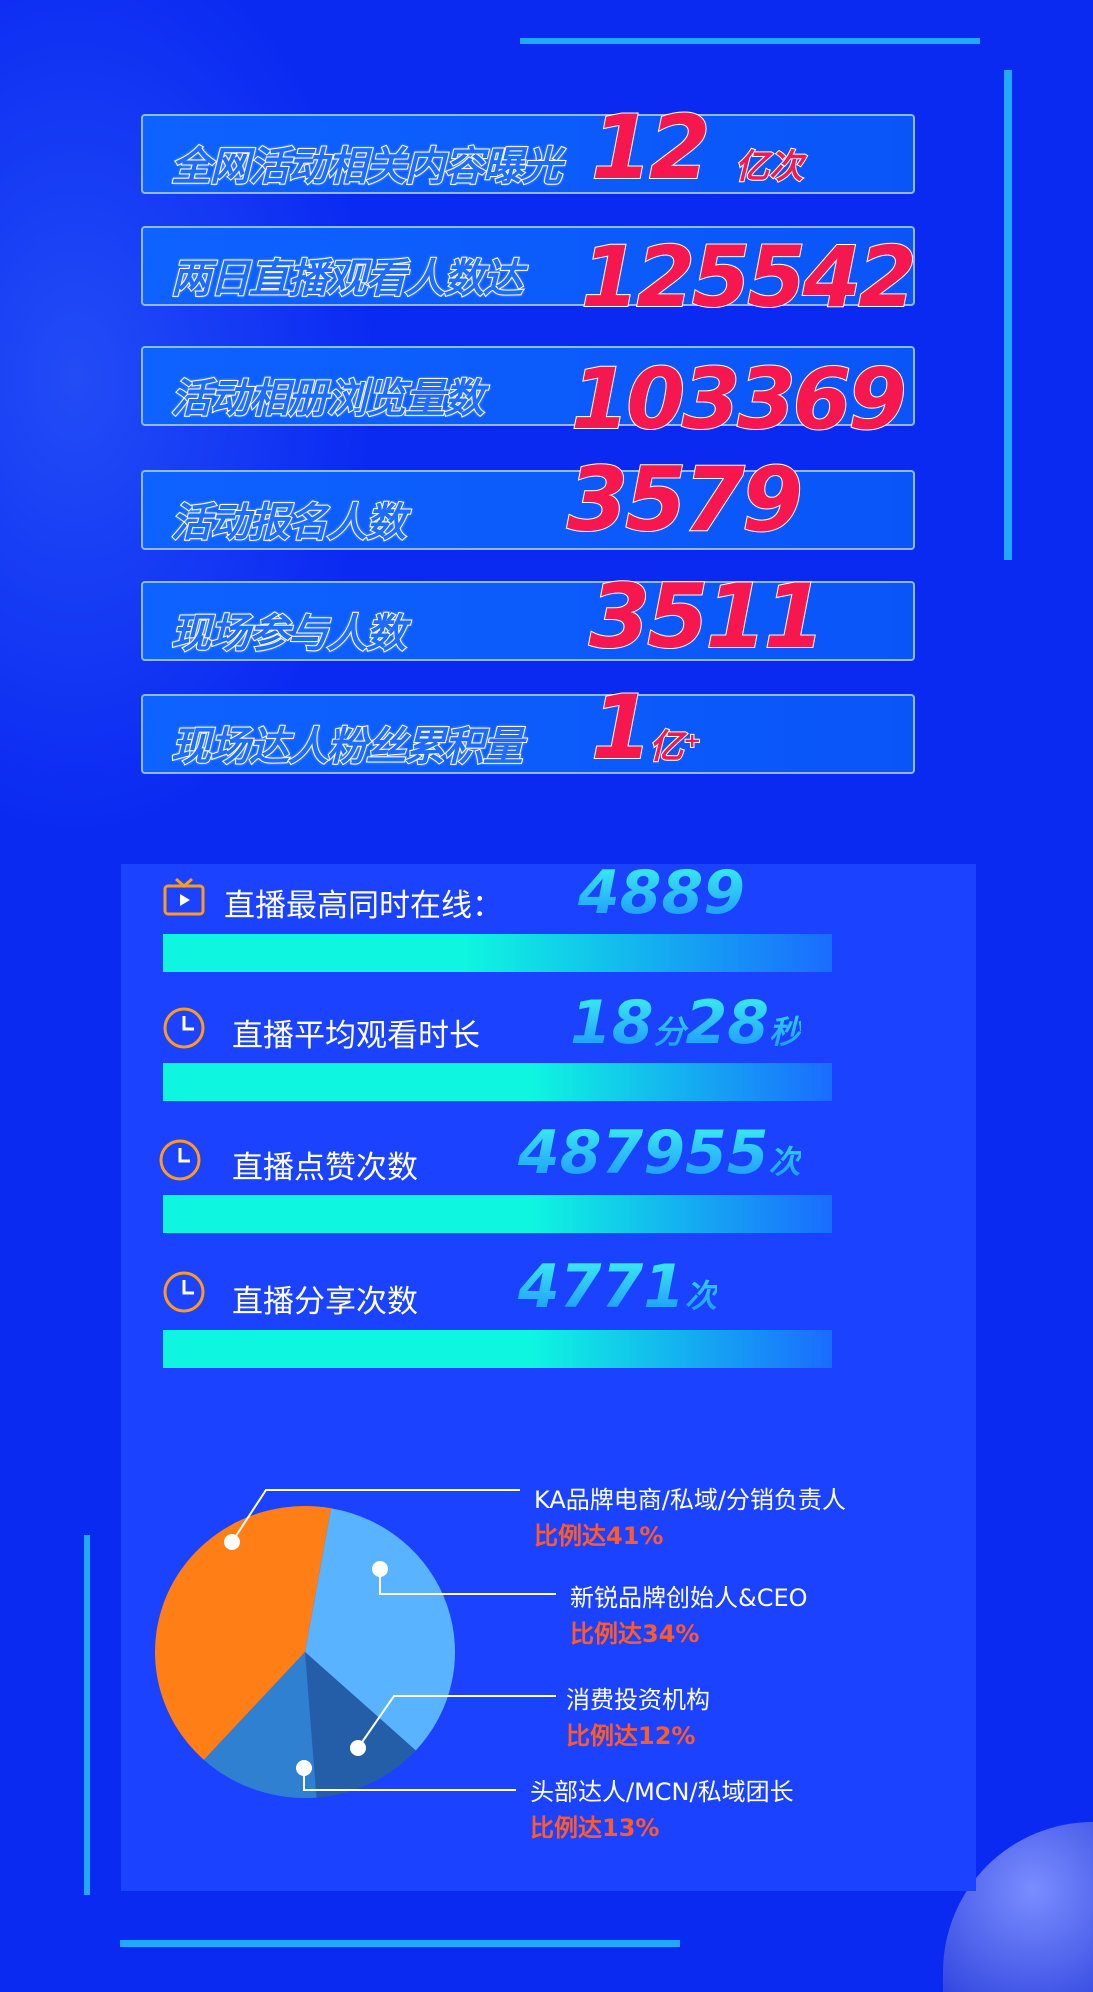 The width and height of the screenshot is (1093, 1992). Describe the element at coordinates (363, 906) in the screenshot. I see `stat-label: 直播最高同时在线：` at that location.